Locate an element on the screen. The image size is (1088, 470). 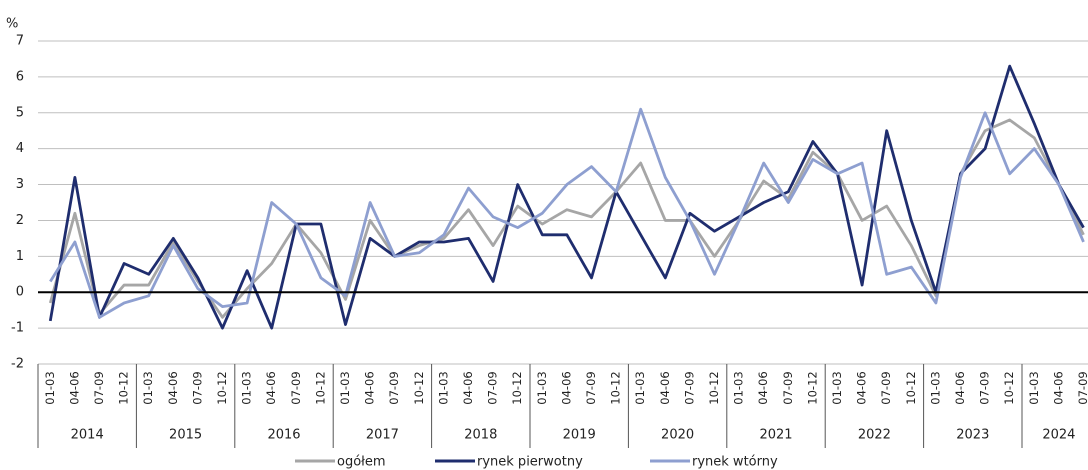
y-tick-label: 2 is located at coordinates (20, 220).